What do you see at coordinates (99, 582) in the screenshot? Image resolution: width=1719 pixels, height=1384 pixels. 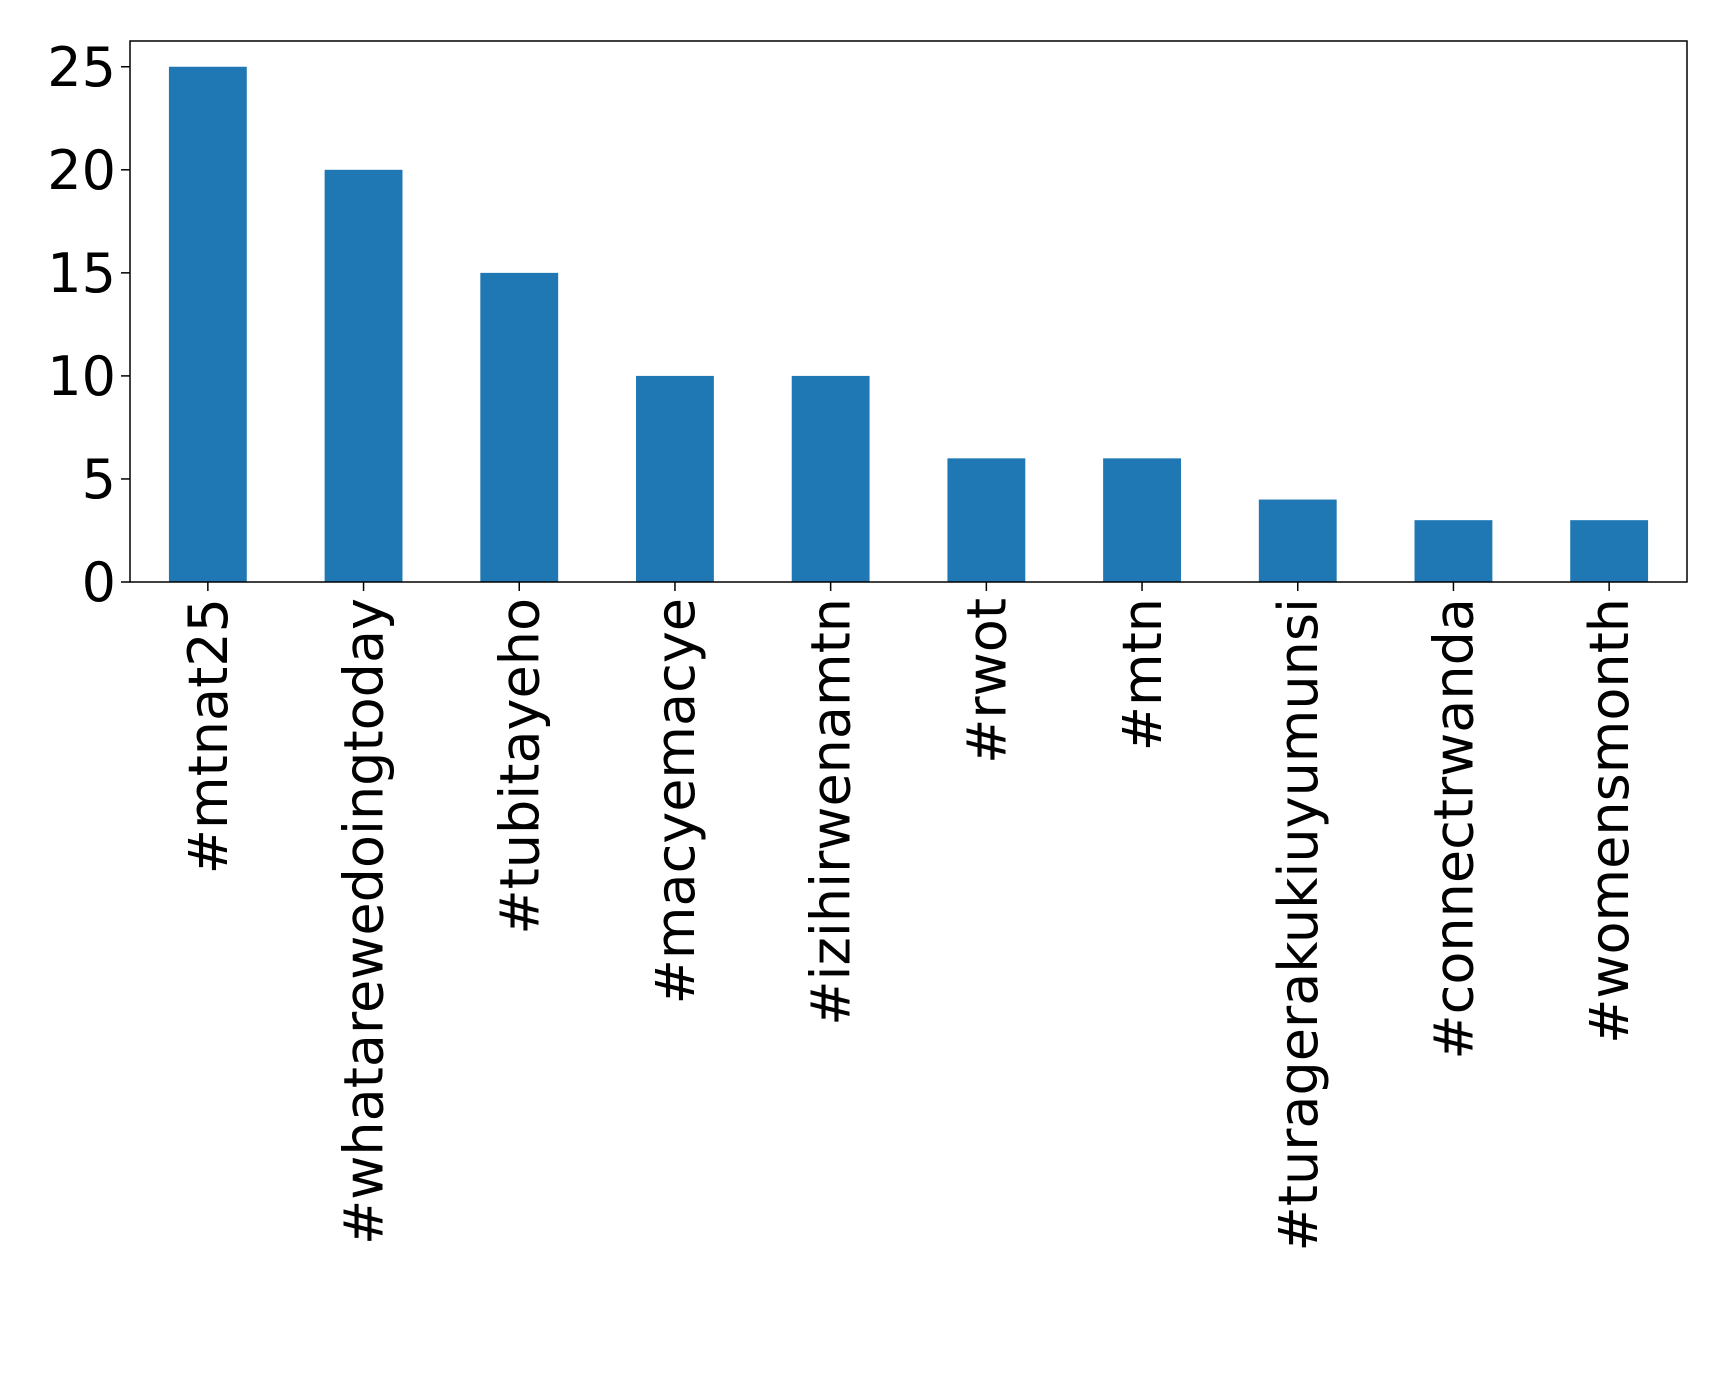 I see `y-tick-label: 0` at bounding box center [99, 582].